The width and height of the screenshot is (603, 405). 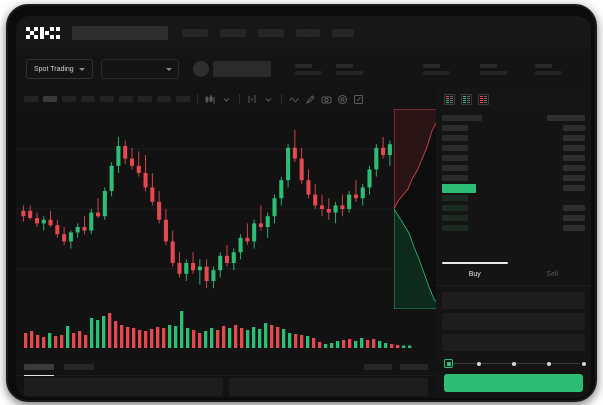 I want to click on slider-handle, so click(x=448, y=363).